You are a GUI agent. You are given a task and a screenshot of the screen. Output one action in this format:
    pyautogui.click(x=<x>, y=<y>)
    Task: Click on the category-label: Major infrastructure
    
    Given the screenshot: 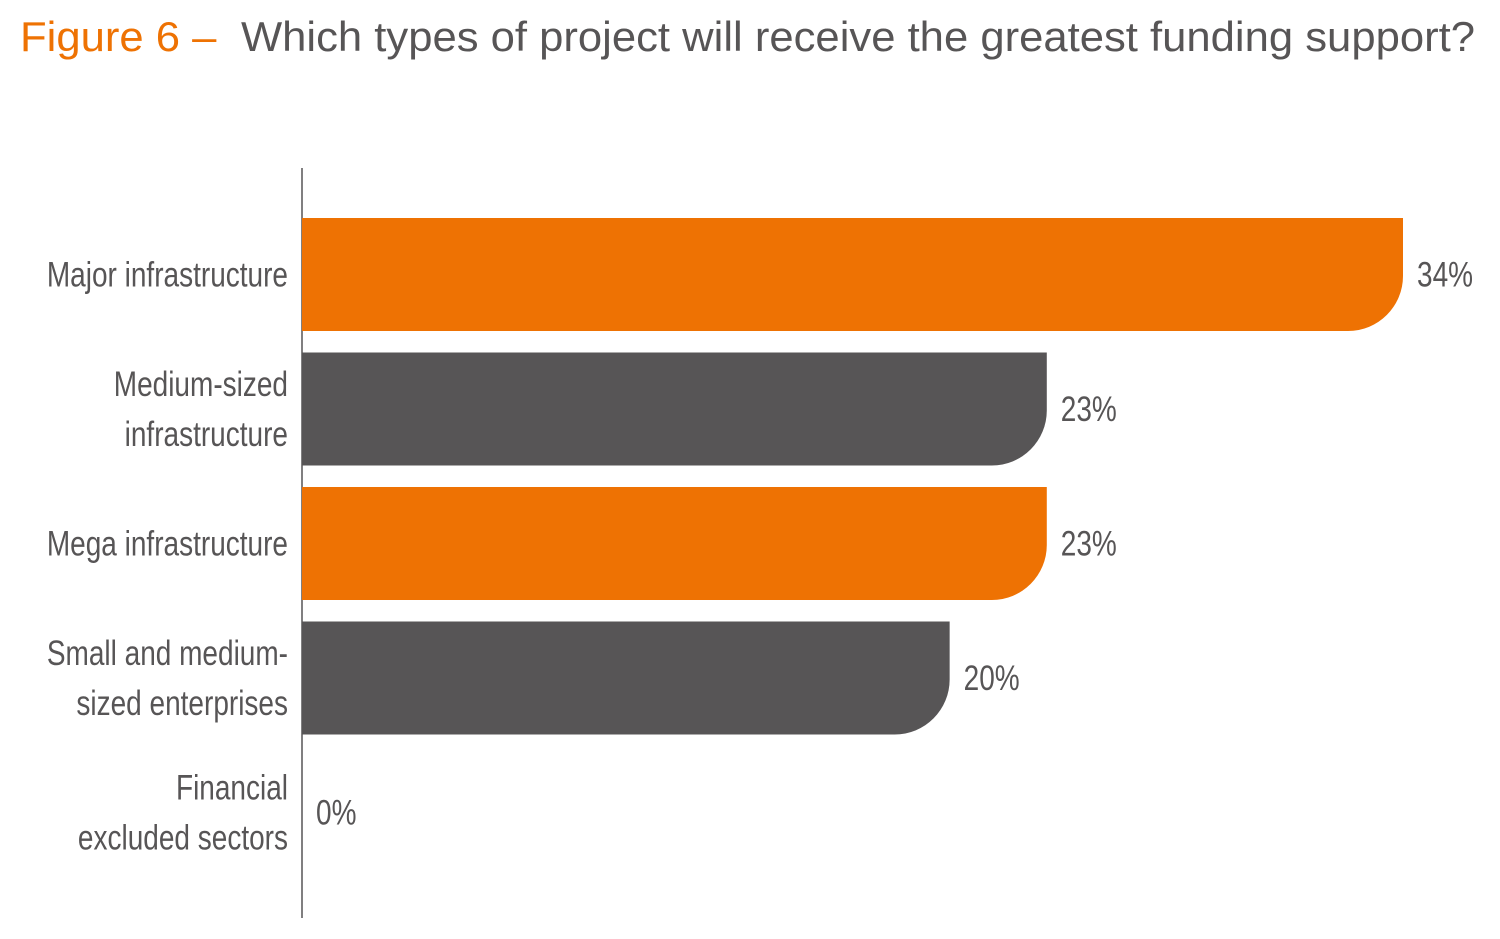 What is the action you would take?
    pyautogui.click(x=167, y=274)
    